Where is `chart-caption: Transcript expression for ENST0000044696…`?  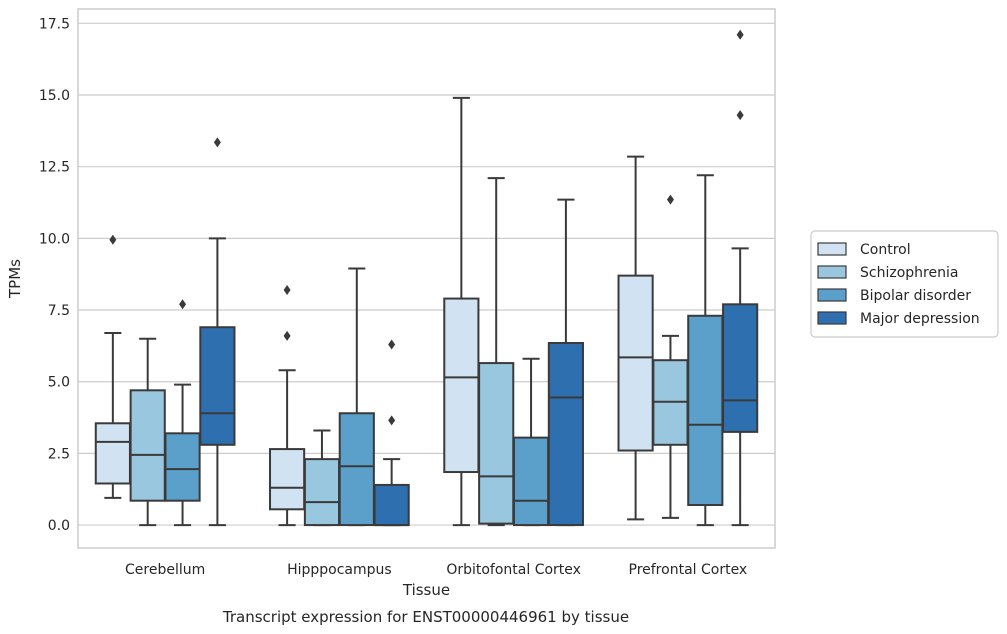 chart-caption: Transcript expression for ENST0000044696… is located at coordinates (425, 617).